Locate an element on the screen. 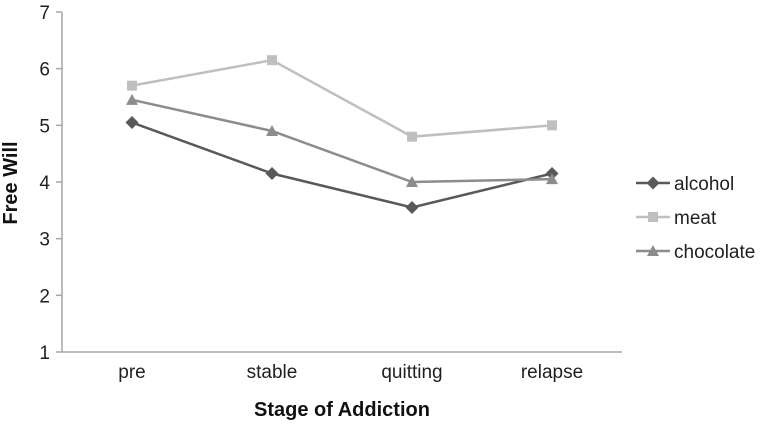 This screenshot has height=429, width=780. series-line-alcohol is located at coordinates (342, 165).